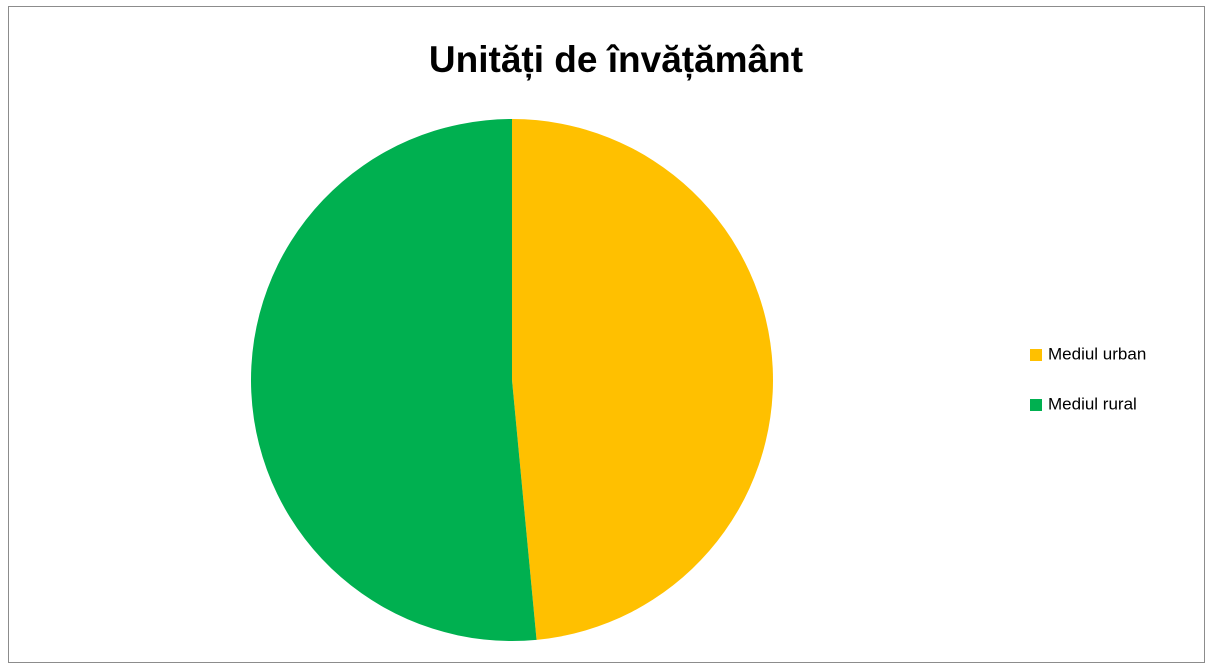 This screenshot has height=665, width=1214. I want to click on legend-label: Mediul rural, so click(1092, 403).